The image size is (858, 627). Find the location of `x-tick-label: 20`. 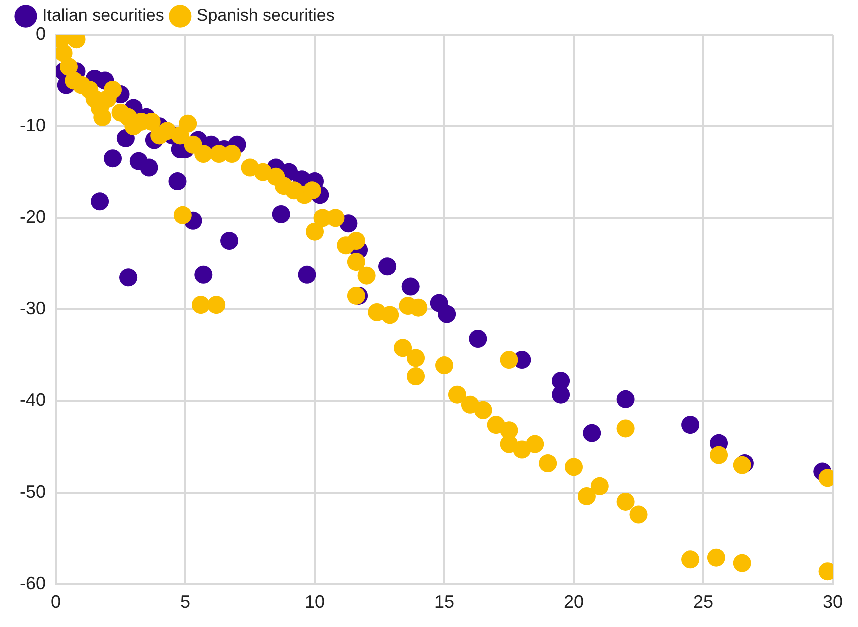

x-tick-label: 20 is located at coordinates (574, 602).